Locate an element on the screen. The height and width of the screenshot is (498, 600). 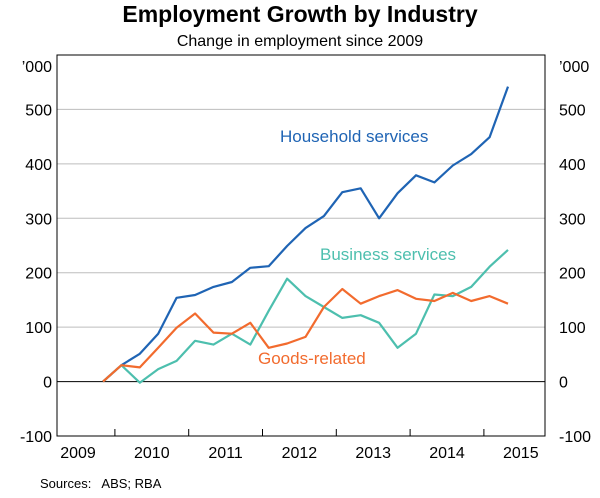
y-tick-label-left: 500 is located at coordinates (38, 110).